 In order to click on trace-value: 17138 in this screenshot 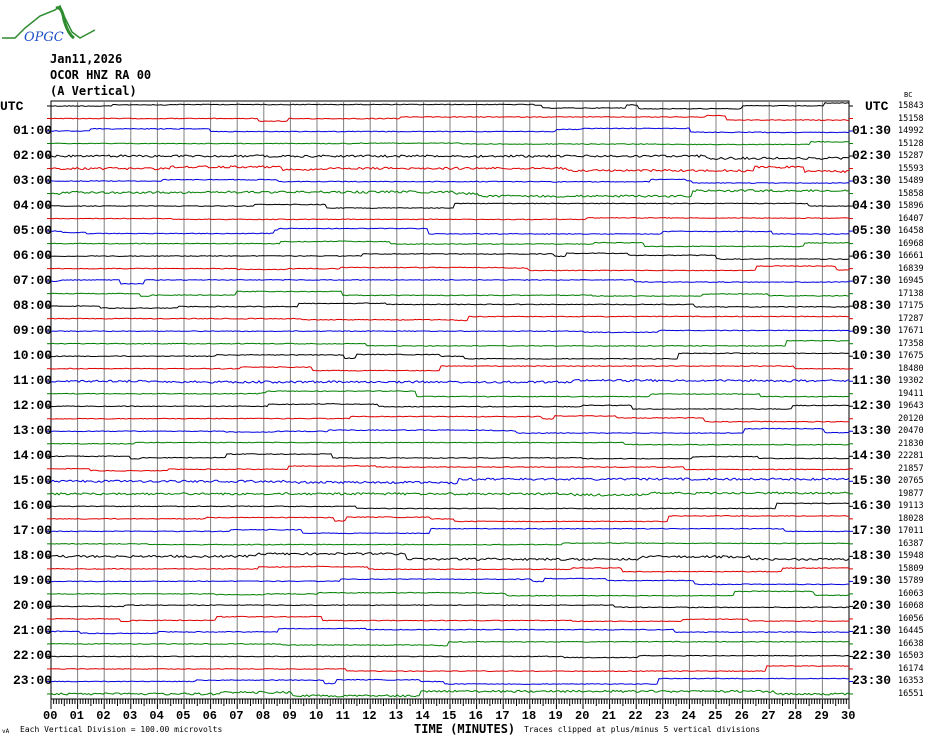, I will do `click(911, 293)`.